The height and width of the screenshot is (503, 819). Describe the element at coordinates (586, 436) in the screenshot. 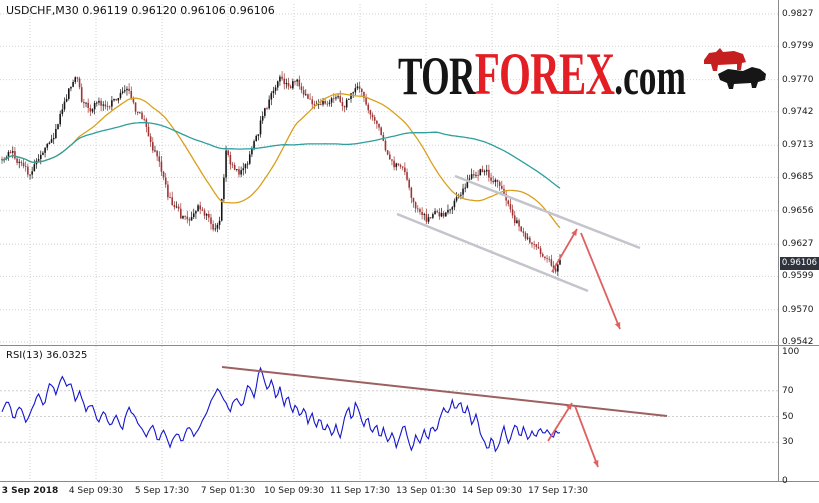

I see `rsi-forecast-arrow` at that location.